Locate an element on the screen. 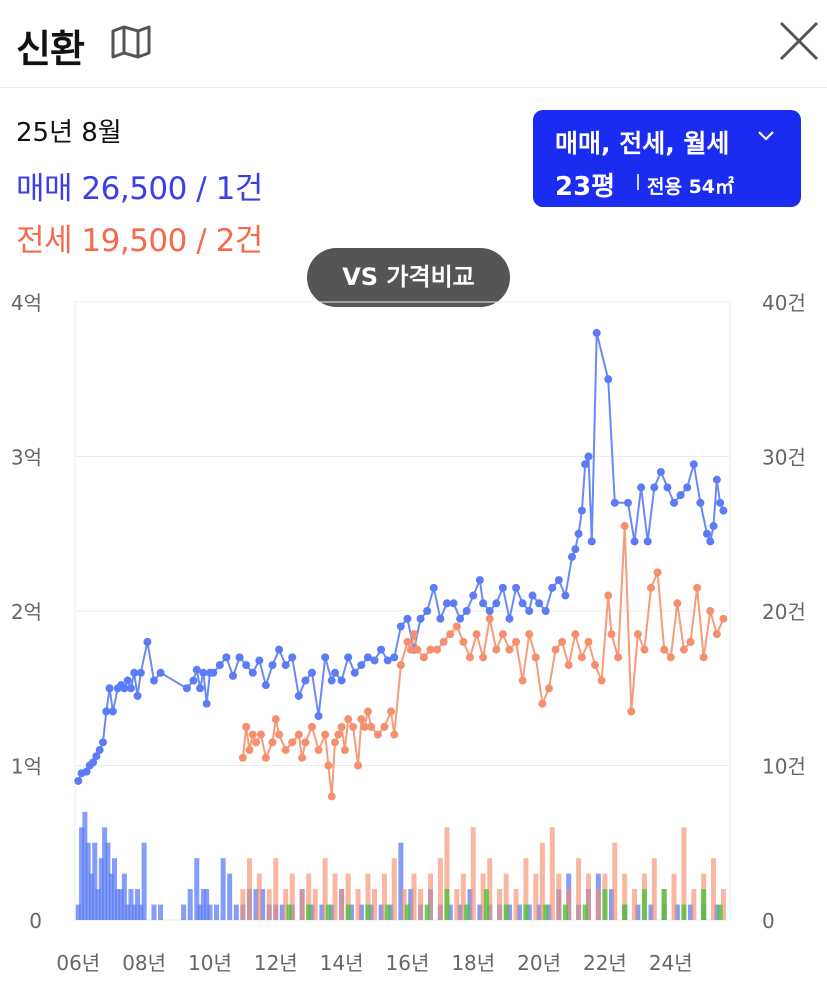  sale-label: 매매 is located at coordinates (44, 189).